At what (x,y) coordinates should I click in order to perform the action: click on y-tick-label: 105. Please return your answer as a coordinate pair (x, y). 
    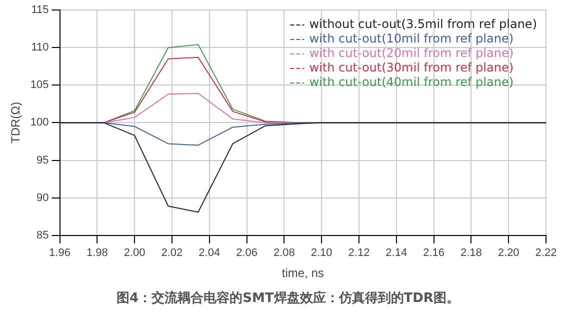
    Looking at the image, I should click on (39, 85).